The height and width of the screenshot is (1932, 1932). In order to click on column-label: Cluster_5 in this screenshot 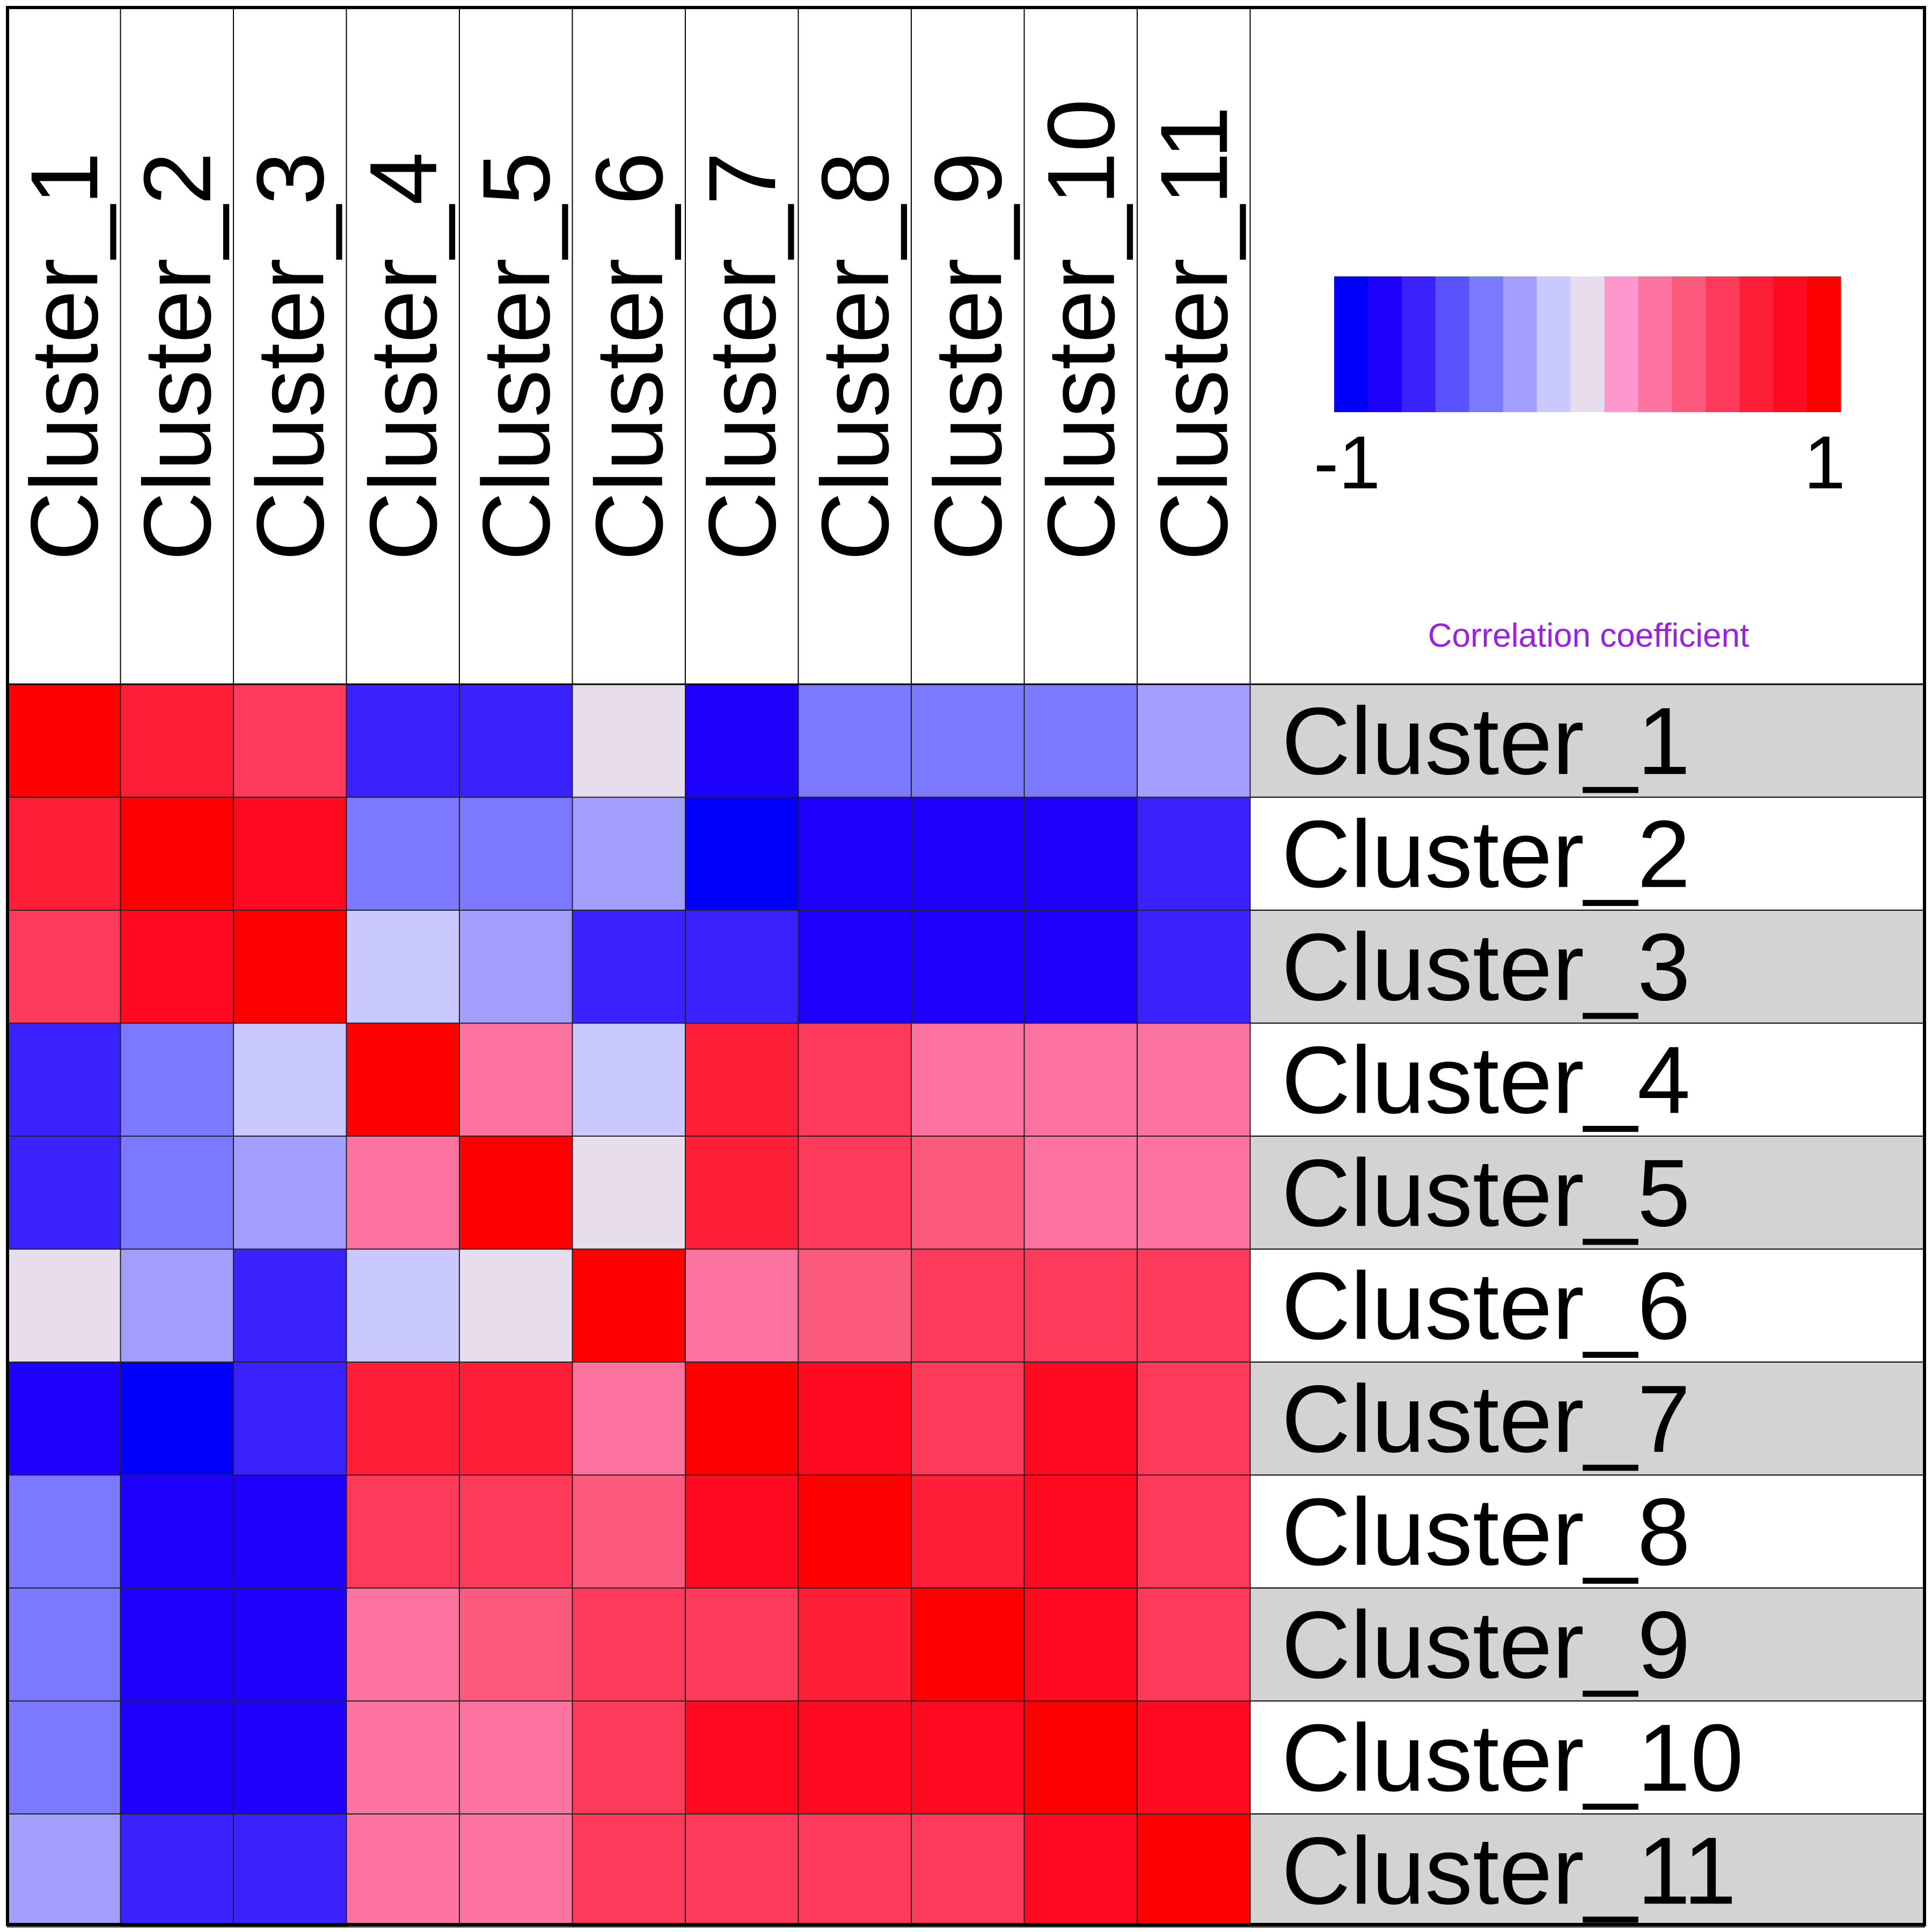, I will do `click(516, 356)`.